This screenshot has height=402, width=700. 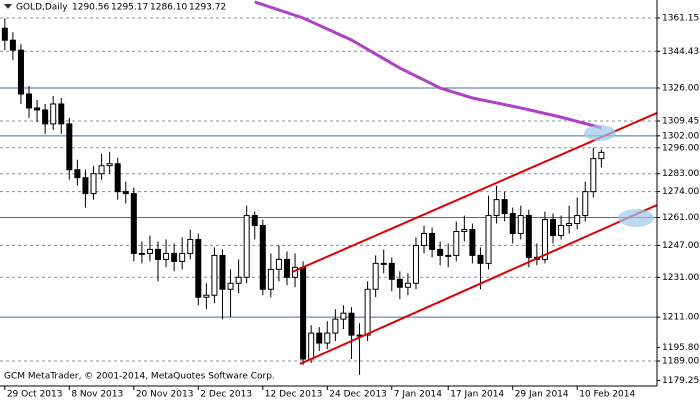 I want to click on chart-title: GOLD,Daily, so click(x=42, y=8).